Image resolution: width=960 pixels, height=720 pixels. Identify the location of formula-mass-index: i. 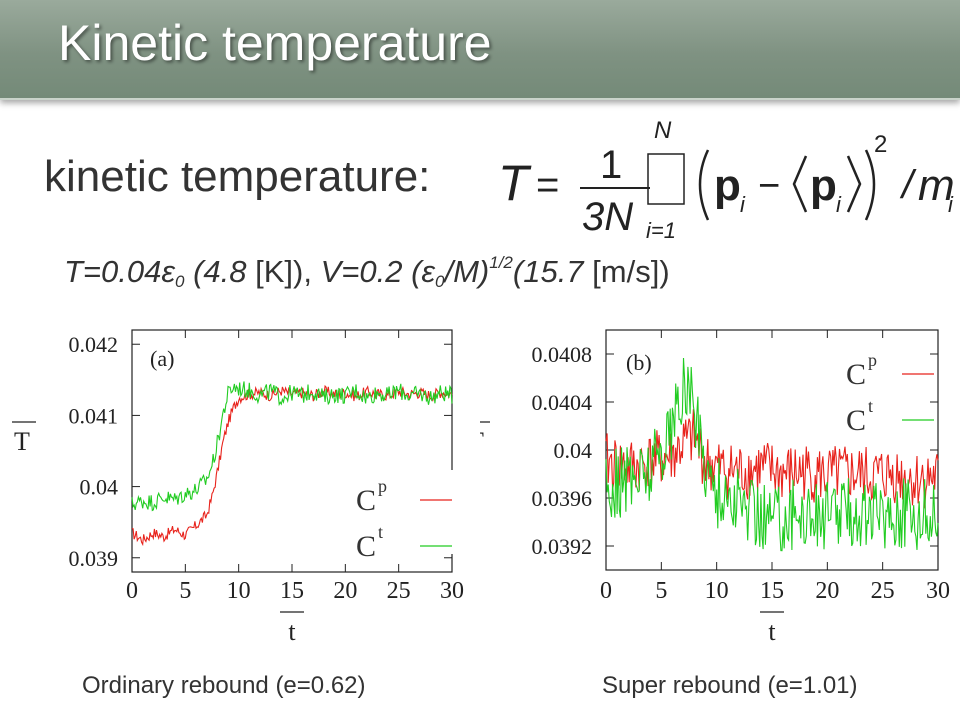
(951, 204).